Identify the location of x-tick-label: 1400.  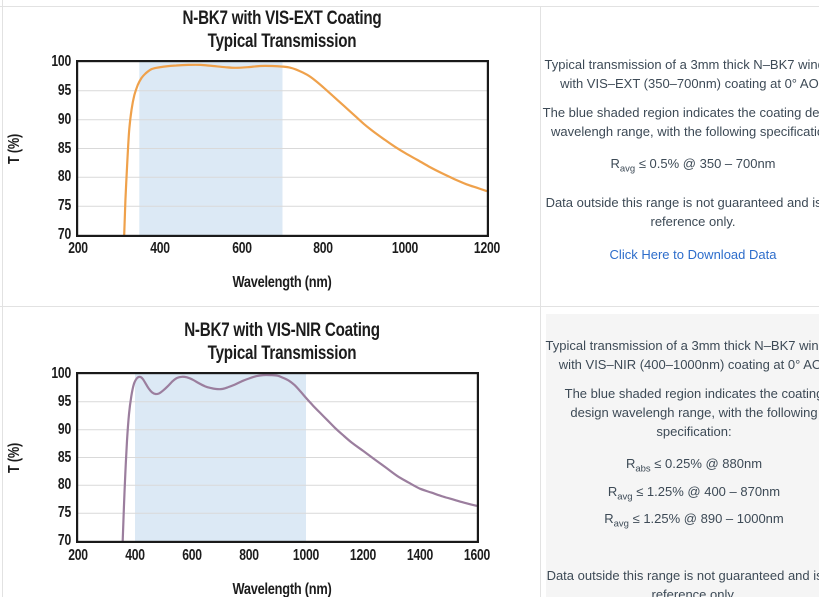
(420, 555).